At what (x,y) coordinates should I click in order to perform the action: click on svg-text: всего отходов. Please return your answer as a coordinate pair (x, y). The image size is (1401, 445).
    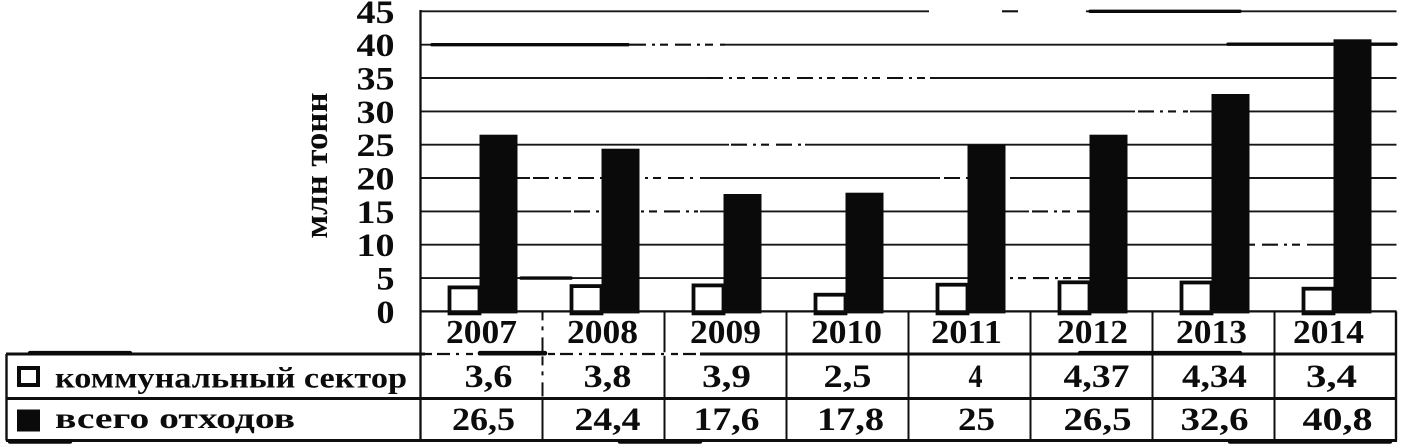
    Looking at the image, I should click on (175, 418).